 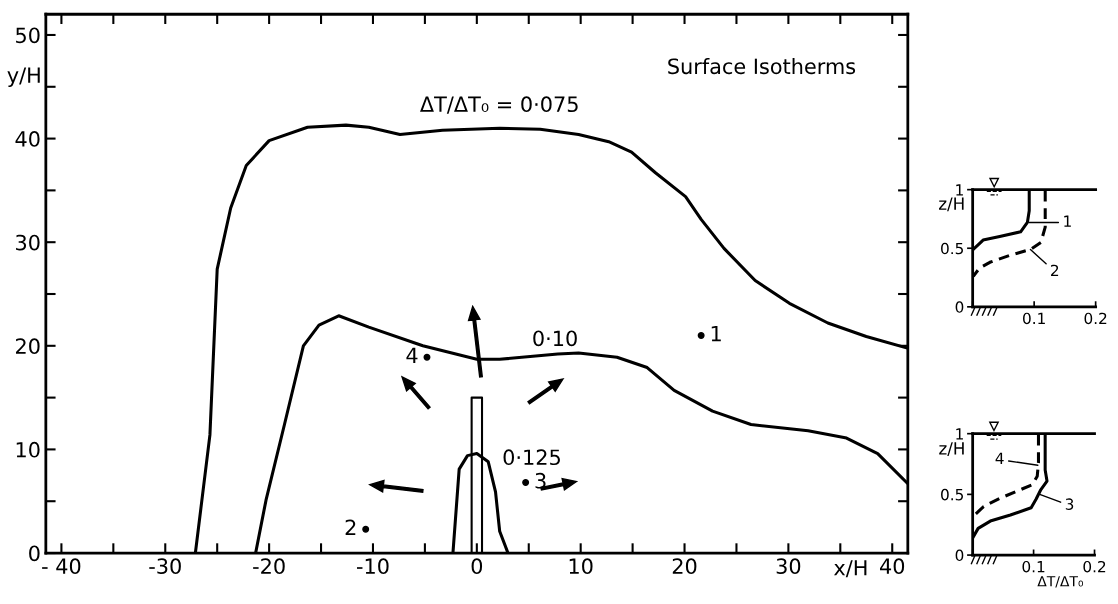 I want to click on x-tick-label: - 40, so click(x=61, y=566).